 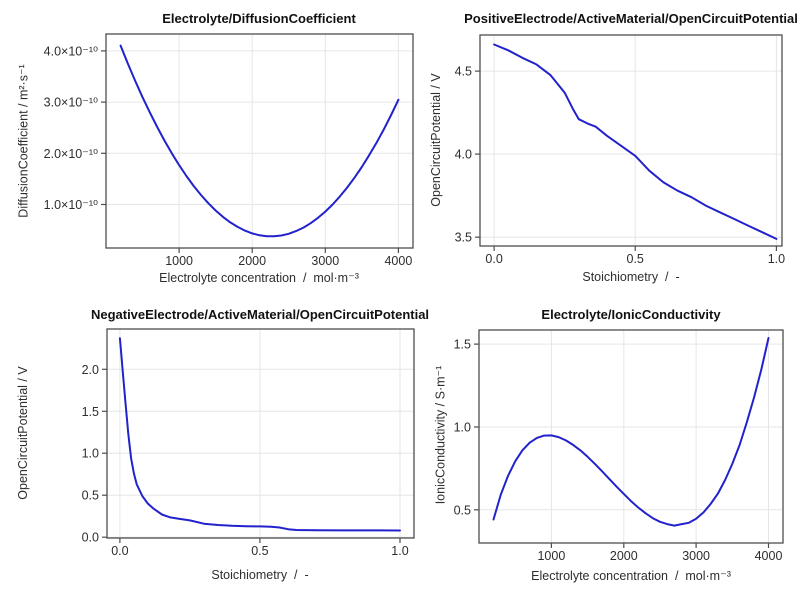 I want to click on y-tick-label: 4.5, so click(x=463, y=72).